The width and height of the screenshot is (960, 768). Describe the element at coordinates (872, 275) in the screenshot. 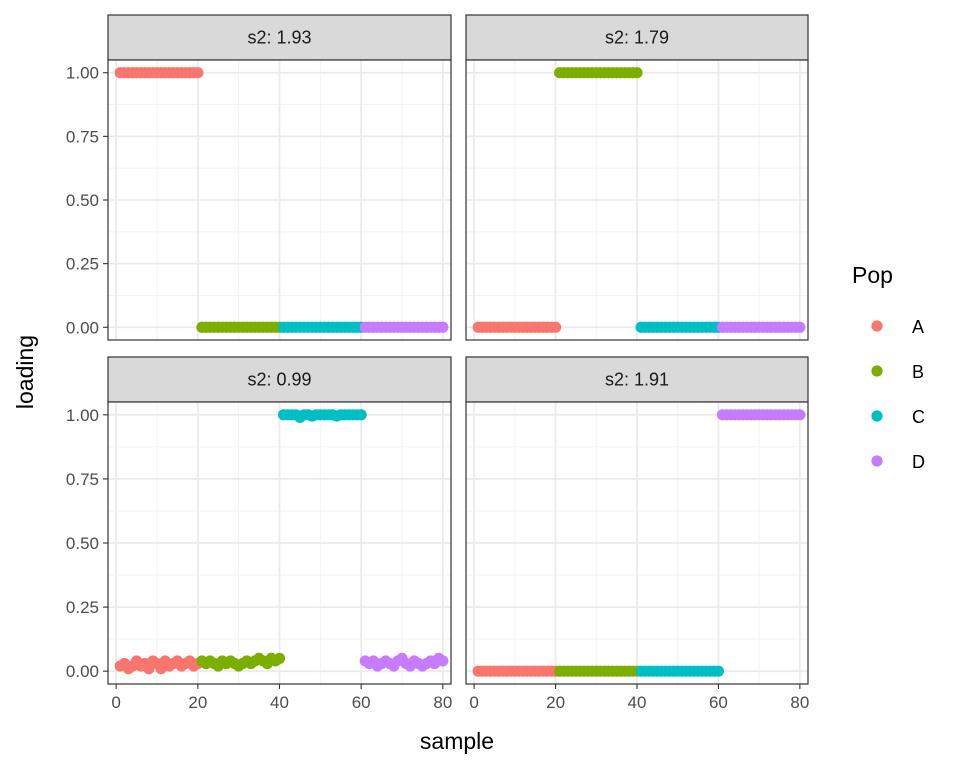

I see `legend-title: Pop` at that location.